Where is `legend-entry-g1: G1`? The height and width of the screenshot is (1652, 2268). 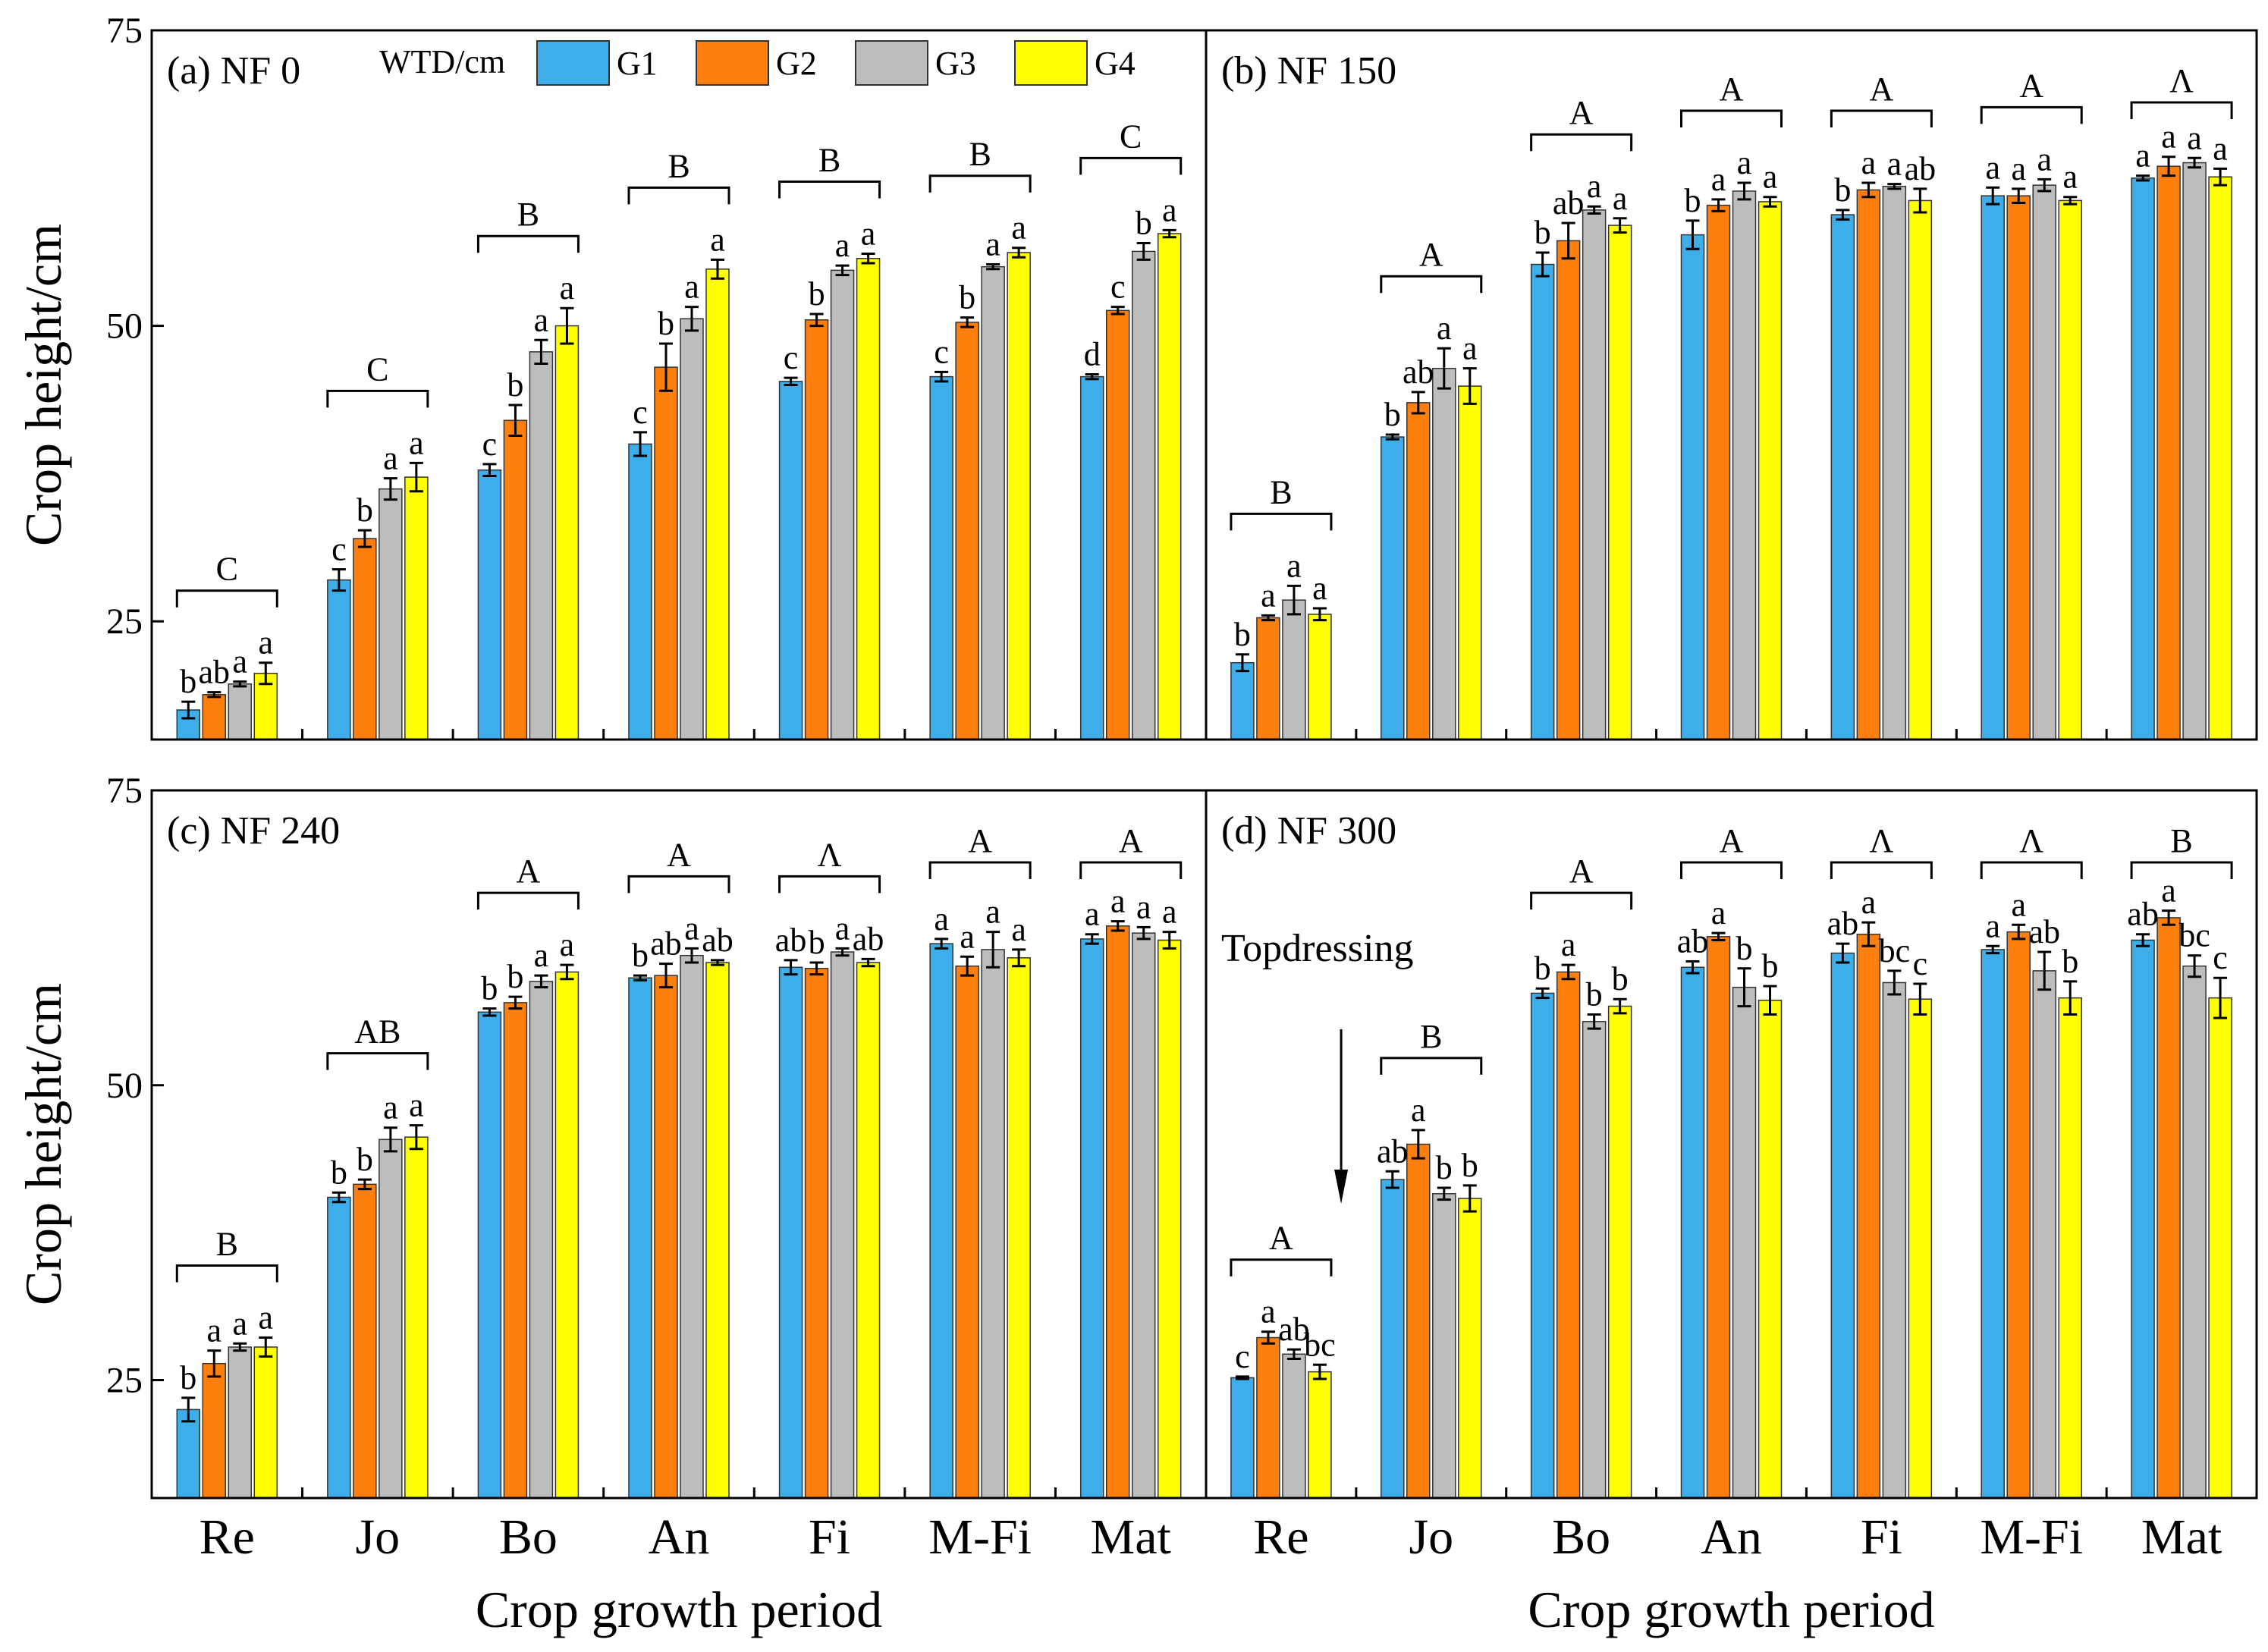 legend-entry-g1: G1 is located at coordinates (637, 63).